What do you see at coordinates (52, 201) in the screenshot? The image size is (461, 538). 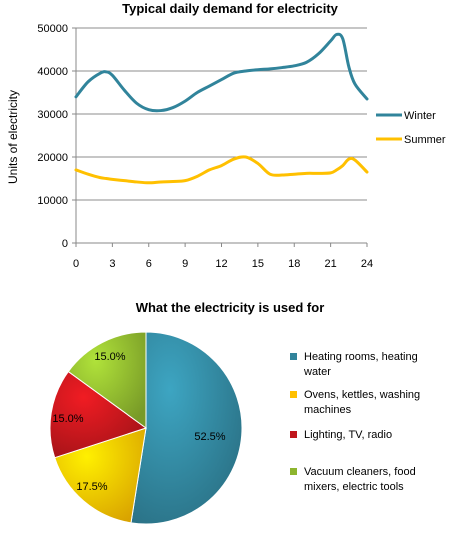 I see `y-tick-label: 10000` at bounding box center [52, 201].